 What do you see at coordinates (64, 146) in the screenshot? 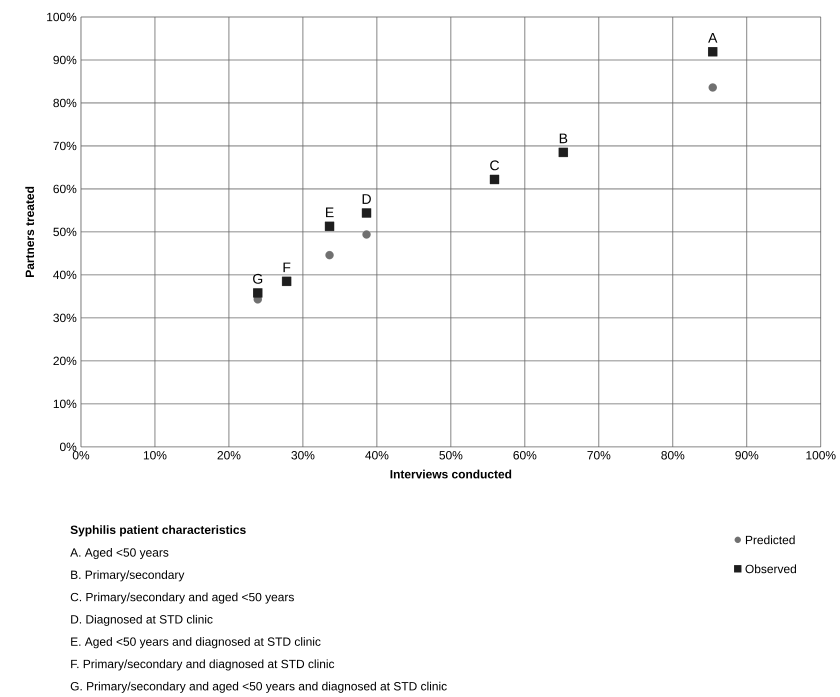
I see `y-tick-label: 70%` at bounding box center [64, 146].